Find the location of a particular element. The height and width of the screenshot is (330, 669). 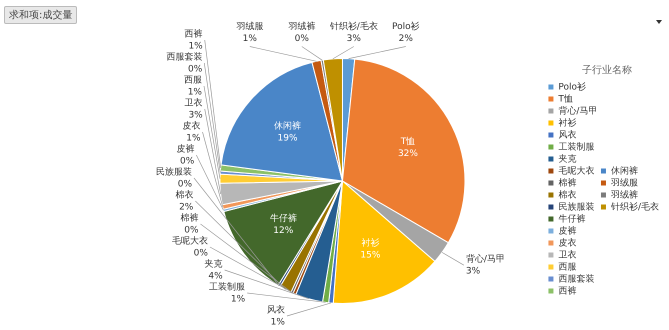

data-label: 19% is located at coordinates (287, 139).